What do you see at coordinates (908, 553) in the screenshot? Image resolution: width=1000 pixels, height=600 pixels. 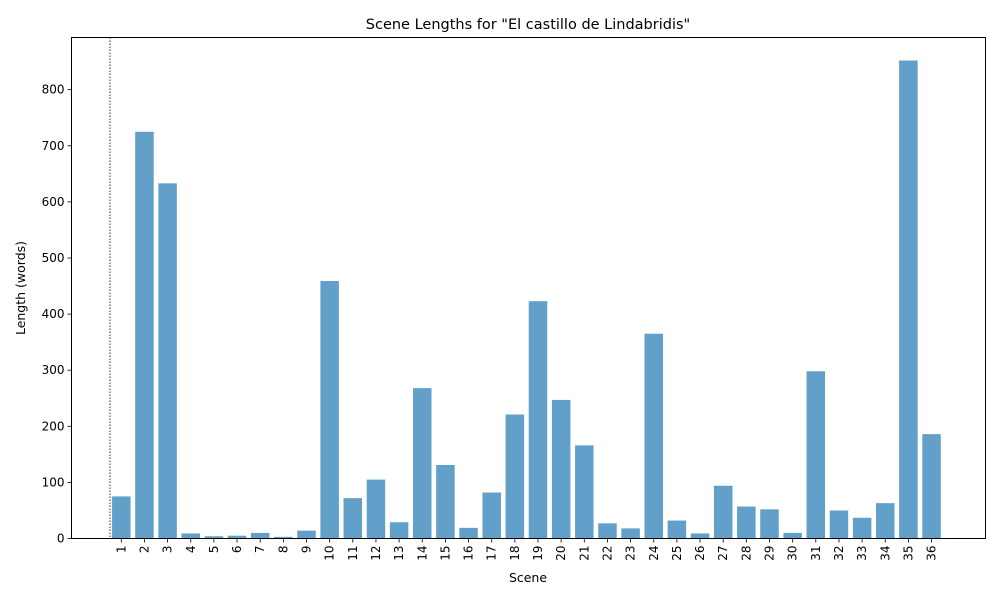 I see `x-tick-label: 35` at bounding box center [908, 553].